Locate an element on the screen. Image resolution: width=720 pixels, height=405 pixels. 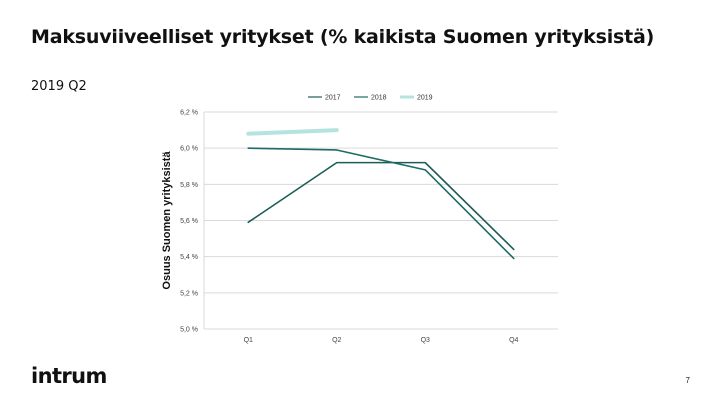
legend-label-2019: 2019 is located at coordinates (425, 98).